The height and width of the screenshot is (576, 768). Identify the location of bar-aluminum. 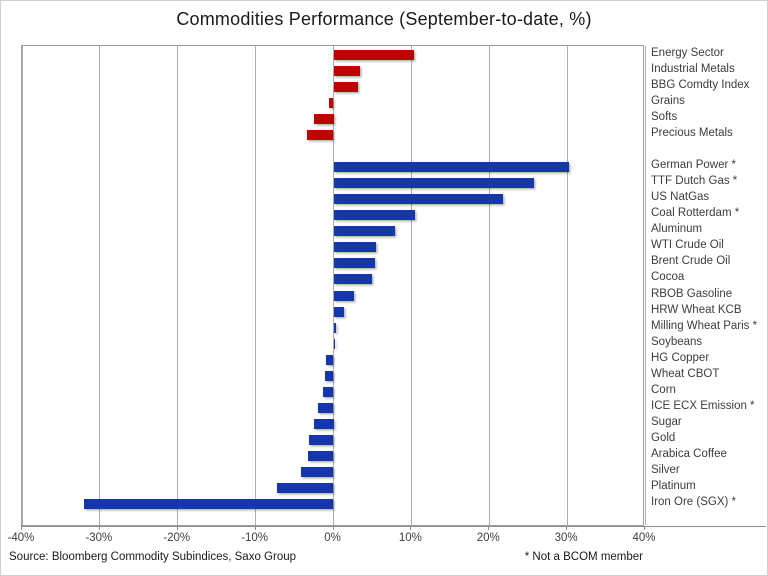
(364, 231).